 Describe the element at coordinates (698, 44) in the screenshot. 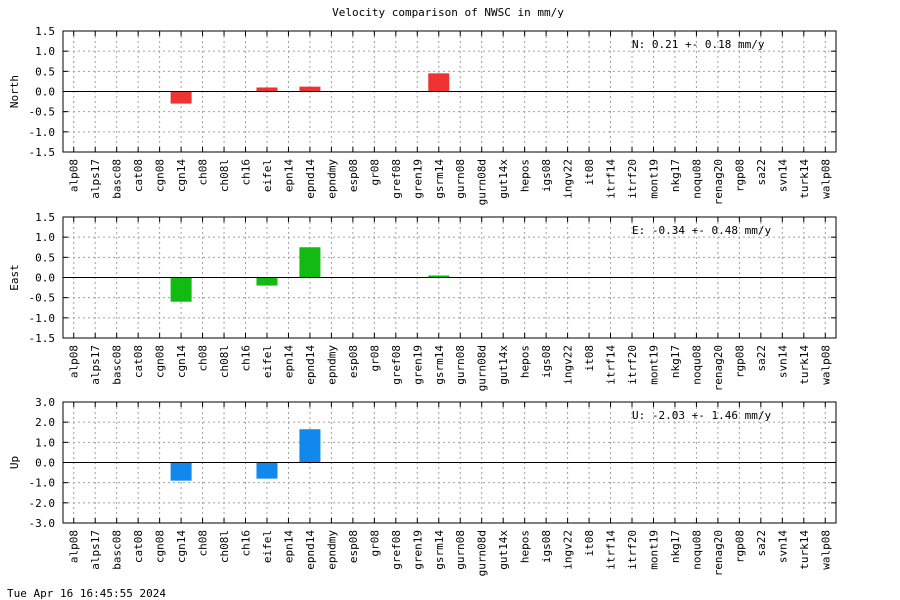

I see `stat-annotation: N: 0.21 +- 0.18 mm/y` at that location.